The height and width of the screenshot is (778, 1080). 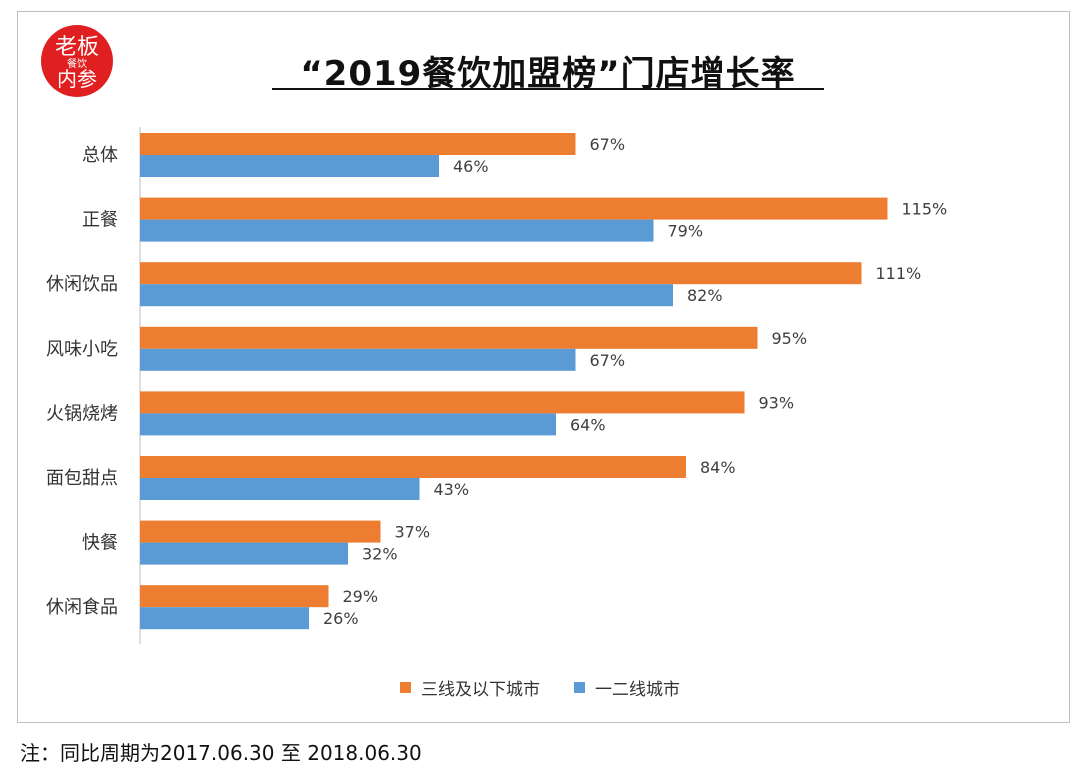 What do you see at coordinates (686, 231) in the screenshot?
I see `data-label: 79%` at bounding box center [686, 231].